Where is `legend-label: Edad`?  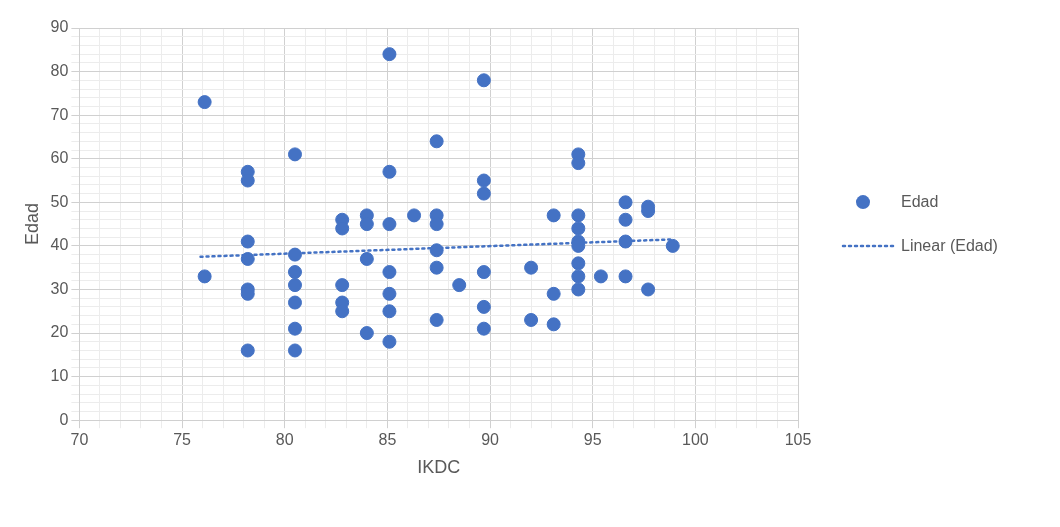 legend-label: Edad is located at coordinates (920, 201).